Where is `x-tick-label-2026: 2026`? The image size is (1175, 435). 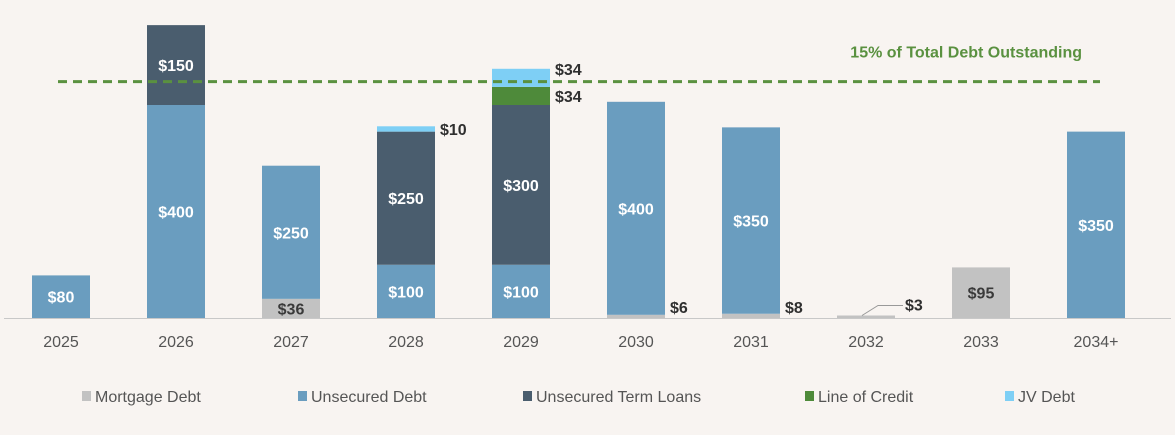
x-tick-label-2026: 2026 is located at coordinates (176, 342).